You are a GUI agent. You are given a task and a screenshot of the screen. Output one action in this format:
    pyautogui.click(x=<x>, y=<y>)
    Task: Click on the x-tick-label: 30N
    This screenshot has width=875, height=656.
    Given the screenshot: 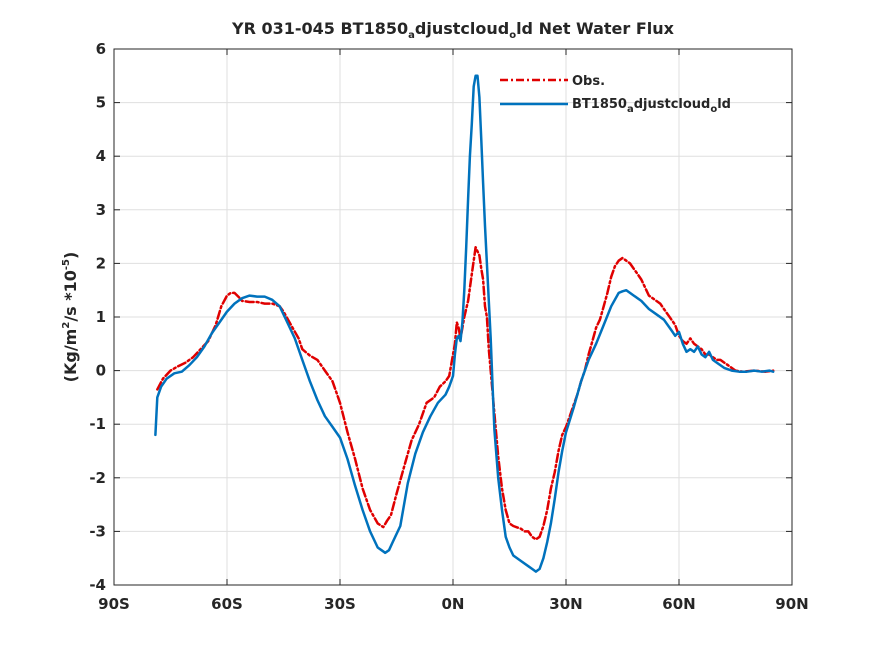 What is the action you would take?
    pyautogui.click(x=565, y=604)
    